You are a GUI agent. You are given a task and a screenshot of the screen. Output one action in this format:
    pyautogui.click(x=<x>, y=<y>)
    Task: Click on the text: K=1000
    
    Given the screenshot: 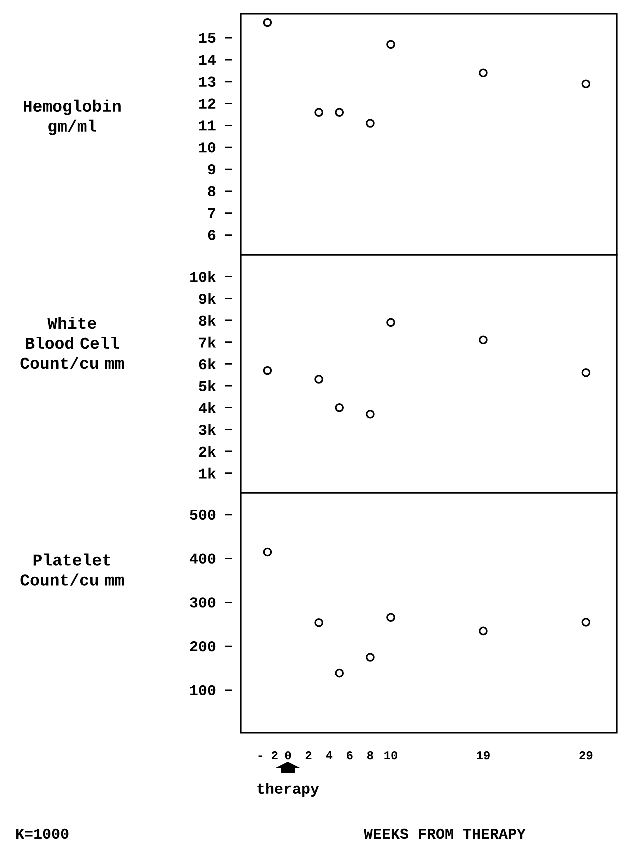 What is the action you would take?
    pyautogui.click(x=42, y=834)
    